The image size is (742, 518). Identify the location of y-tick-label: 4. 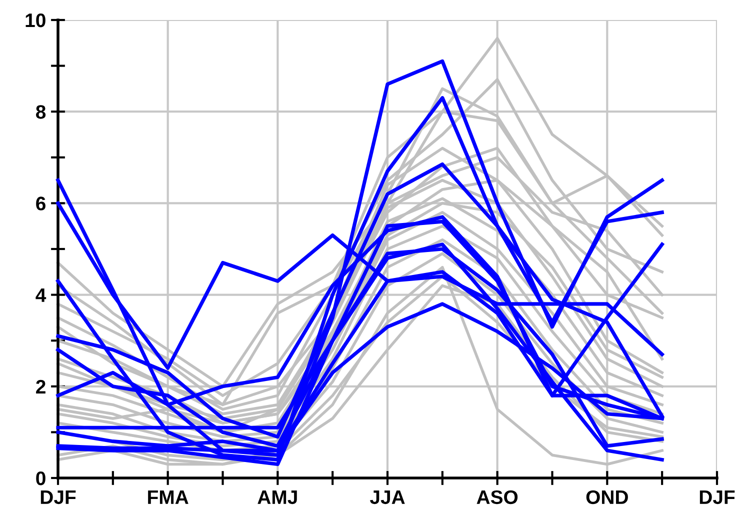
(41, 295).